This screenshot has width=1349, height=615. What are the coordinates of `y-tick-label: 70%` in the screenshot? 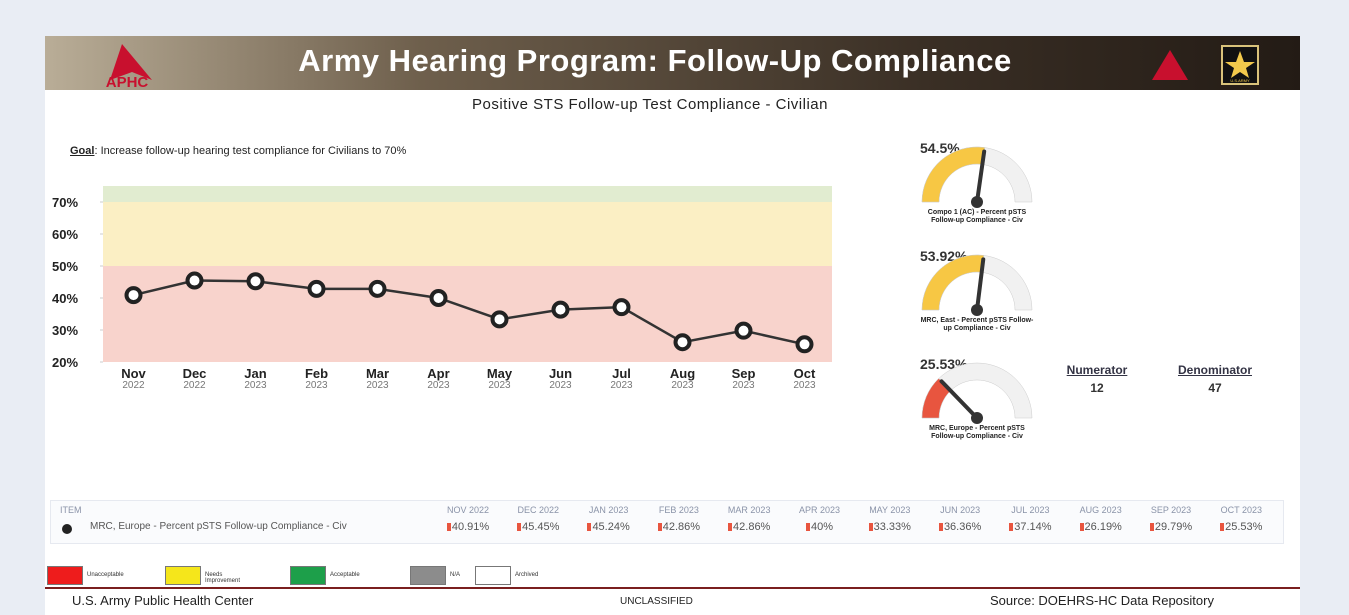 It's located at (65, 202).